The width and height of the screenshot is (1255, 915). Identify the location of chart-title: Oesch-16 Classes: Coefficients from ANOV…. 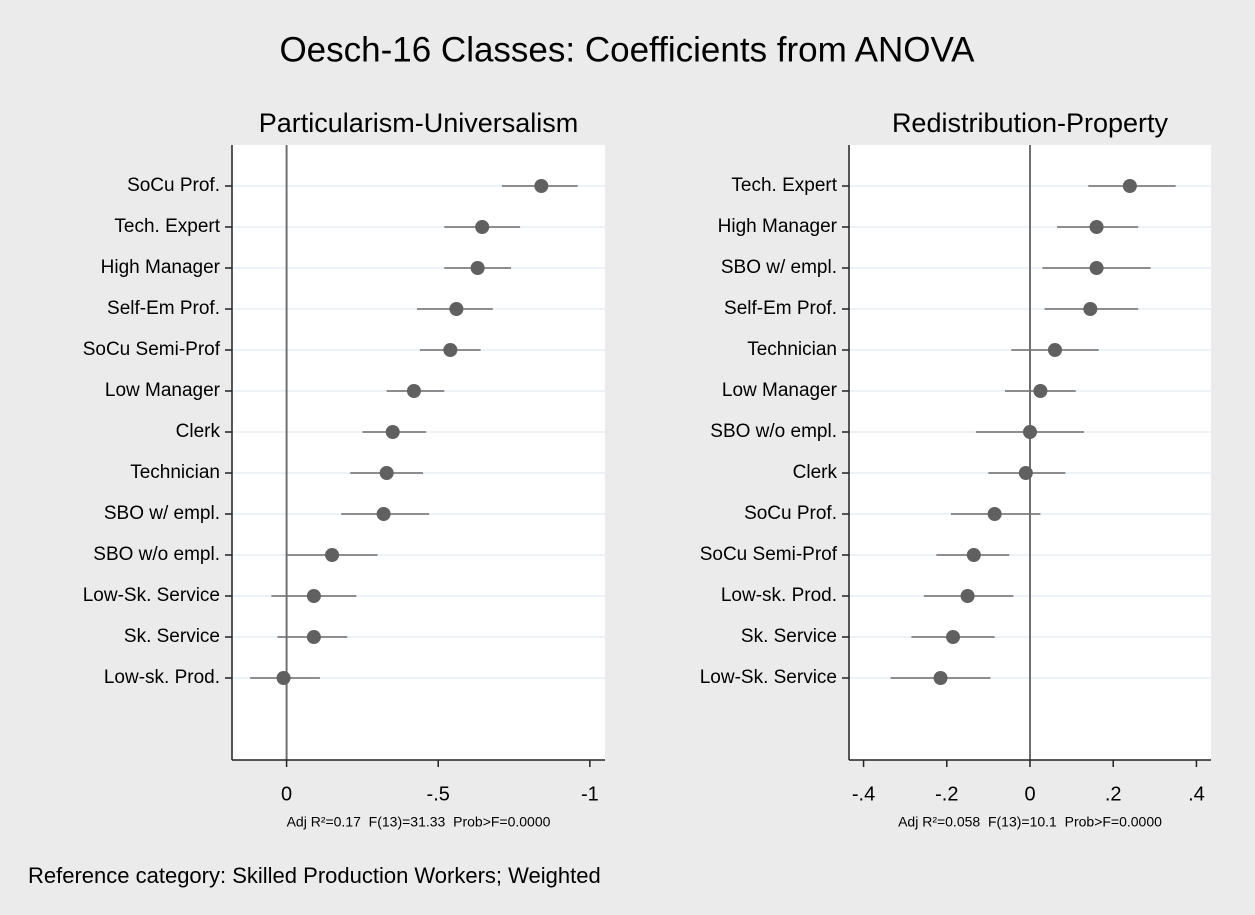
(627, 49).